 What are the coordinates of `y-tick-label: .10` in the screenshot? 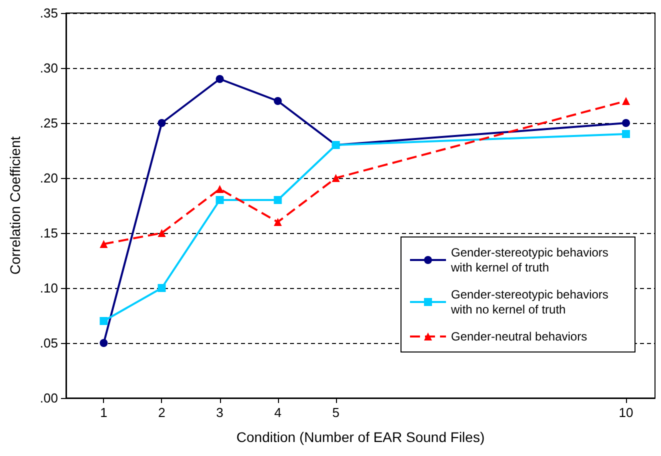 It's located at (49, 288).